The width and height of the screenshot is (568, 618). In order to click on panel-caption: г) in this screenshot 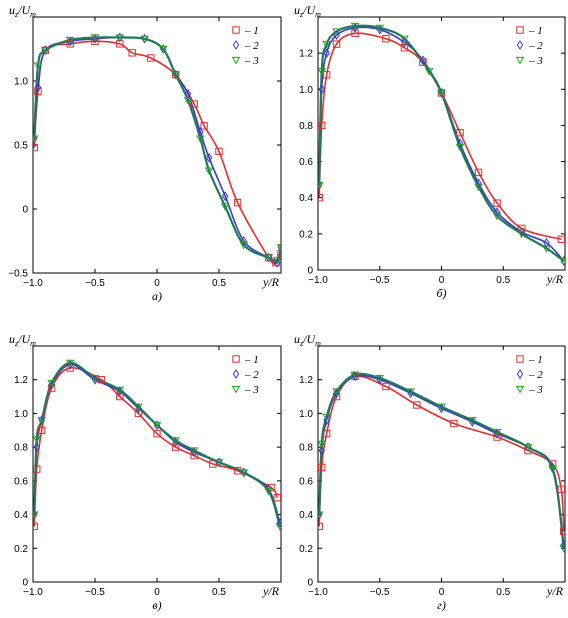, I will do `click(441, 605)`.